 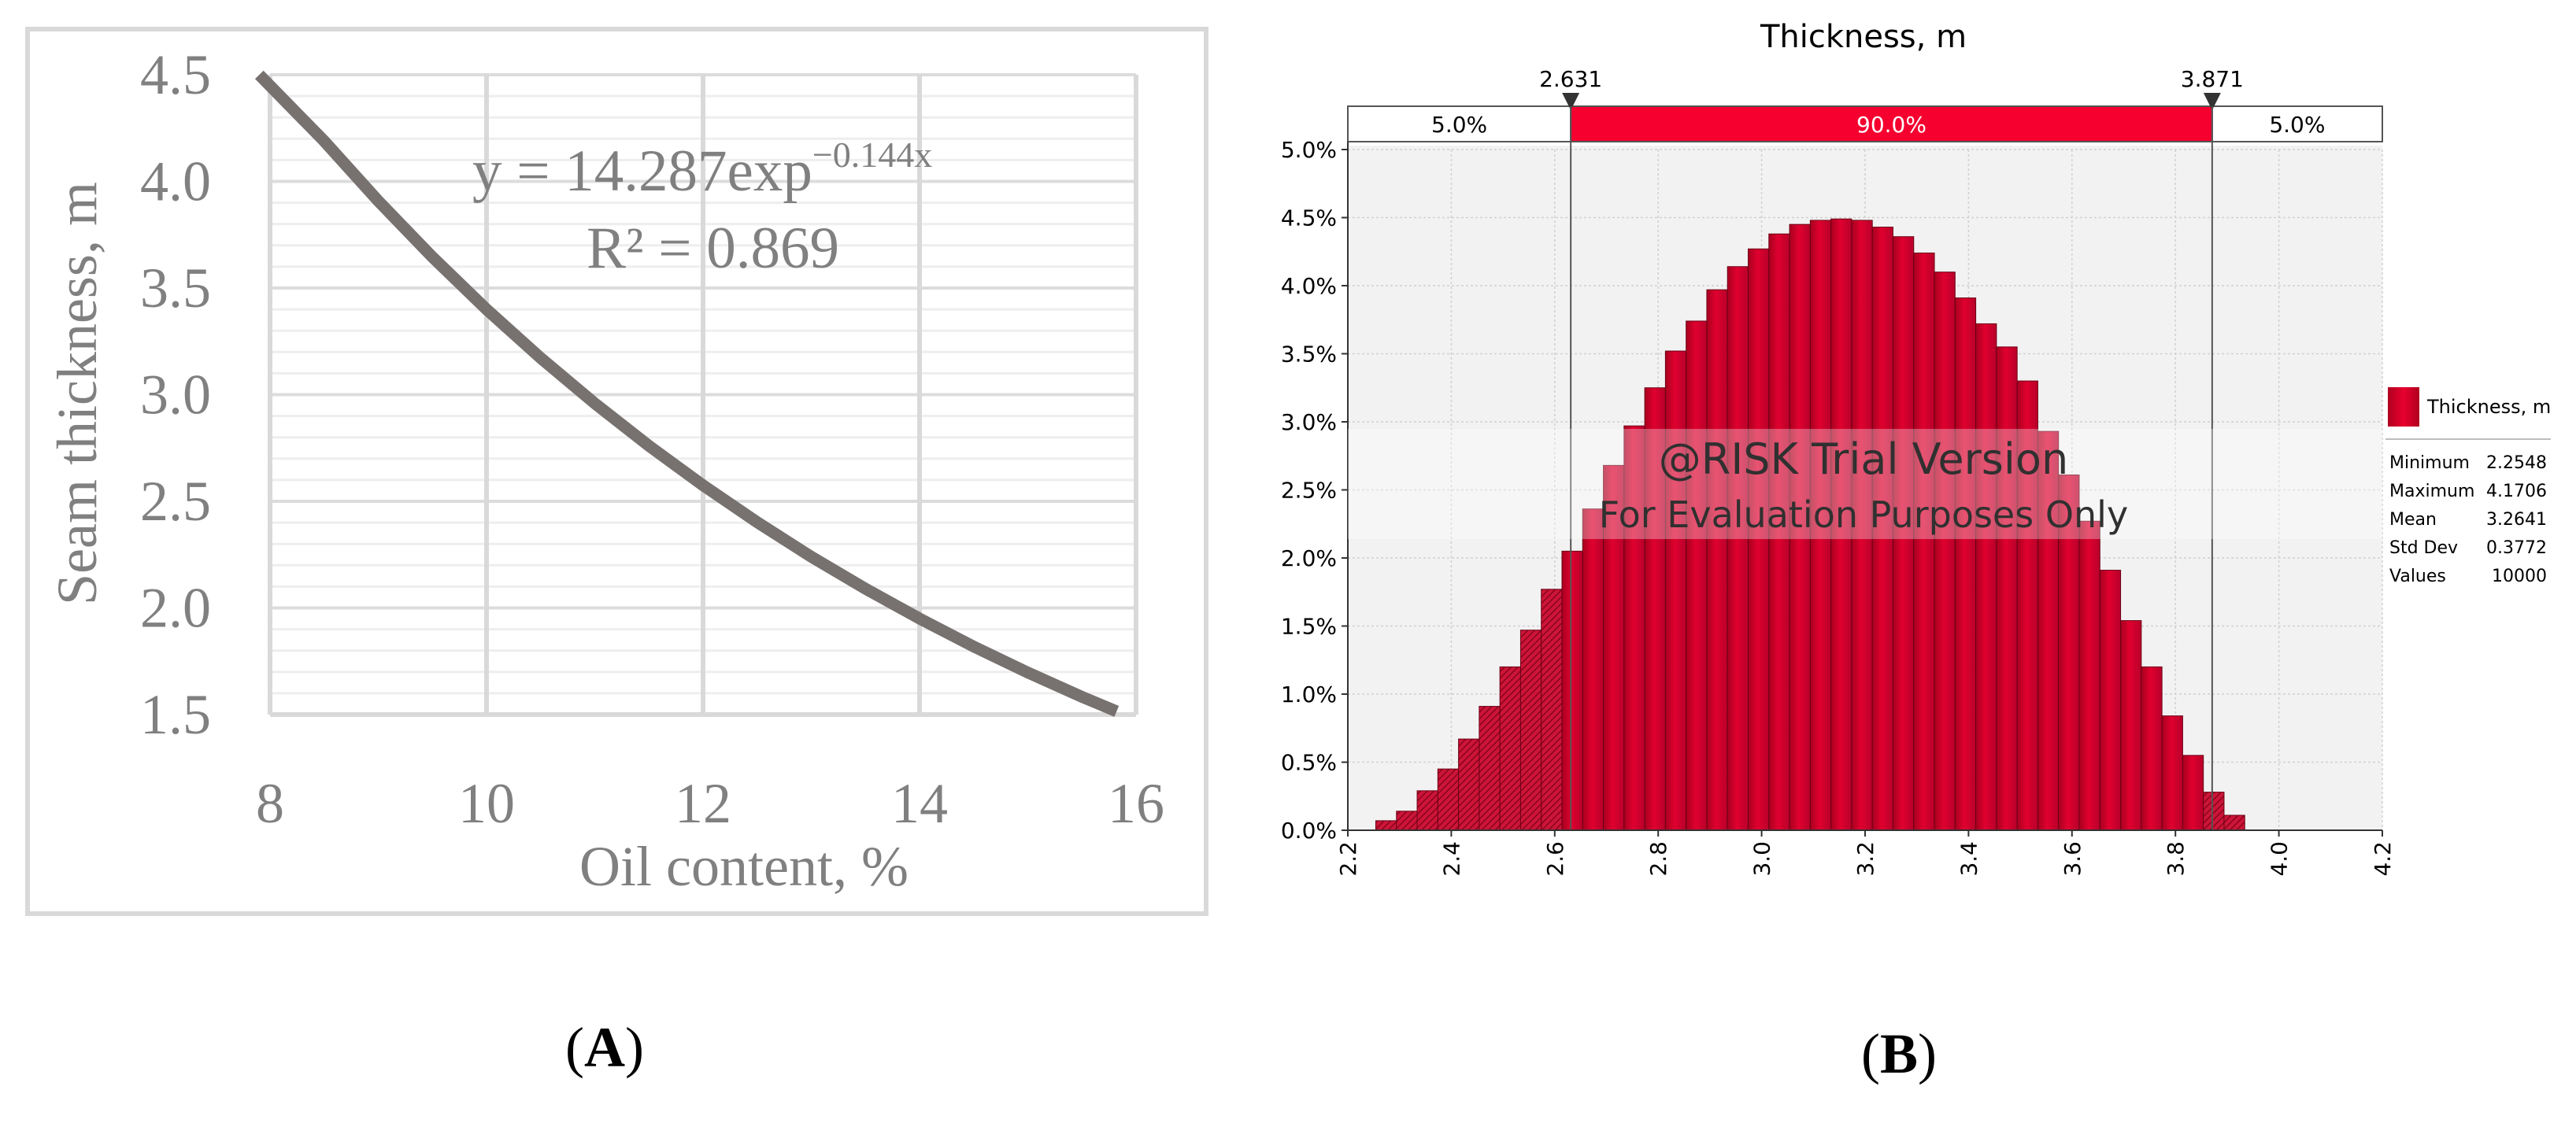 What do you see at coordinates (1762, 859) in the screenshot?
I see `x-tick-label: 3.0` at bounding box center [1762, 859].